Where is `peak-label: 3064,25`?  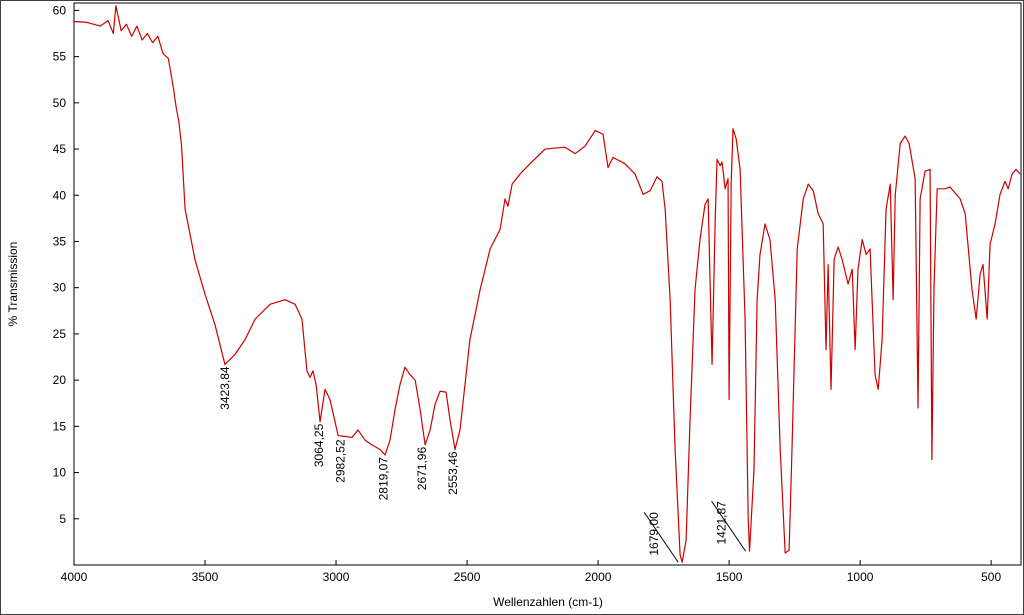 peak-label: 3064,25 is located at coordinates (319, 445).